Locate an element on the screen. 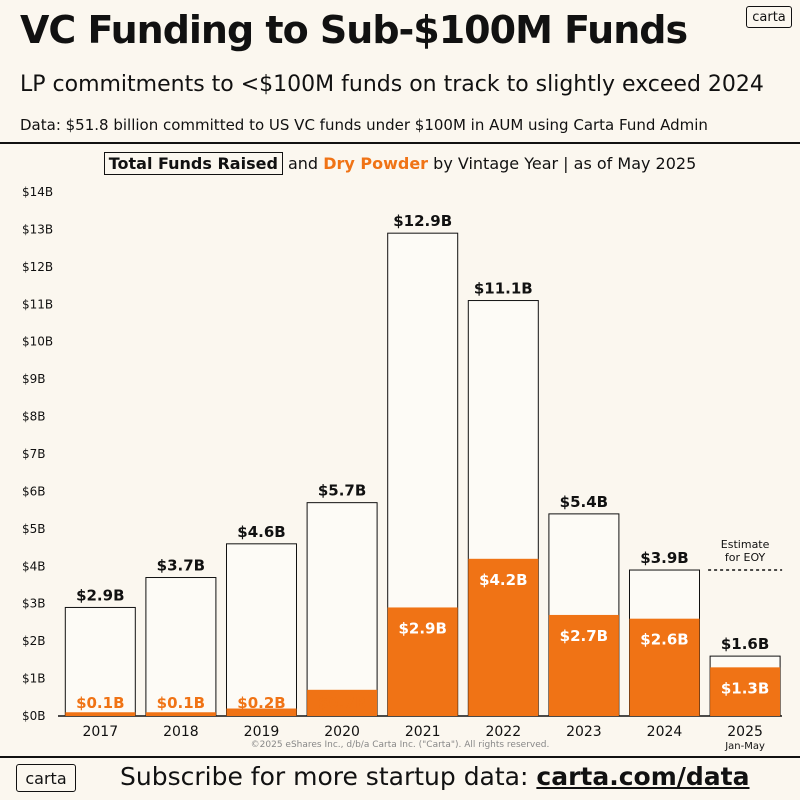 This screenshot has width=800, height=800. data-label-dry-powder: $2.7B is located at coordinates (584, 636).